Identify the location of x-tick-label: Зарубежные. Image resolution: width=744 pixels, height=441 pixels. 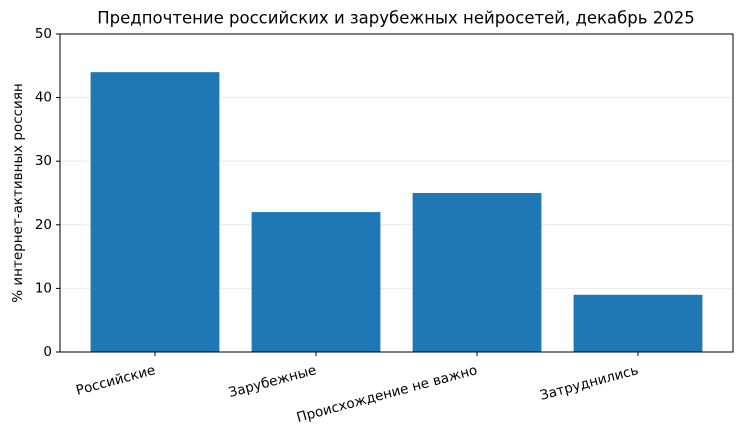
(272, 381).